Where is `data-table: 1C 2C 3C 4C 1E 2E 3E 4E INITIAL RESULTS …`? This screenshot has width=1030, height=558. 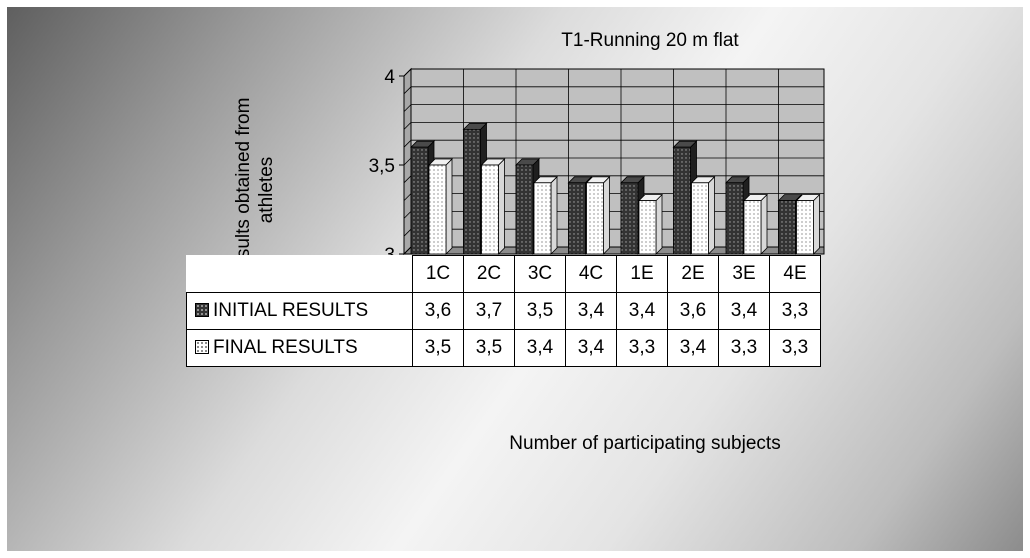
data-table: 1C 2C 3C 4C 1E 2E 3E 4E INITIAL RESULTS … is located at coordinates (503, 311).